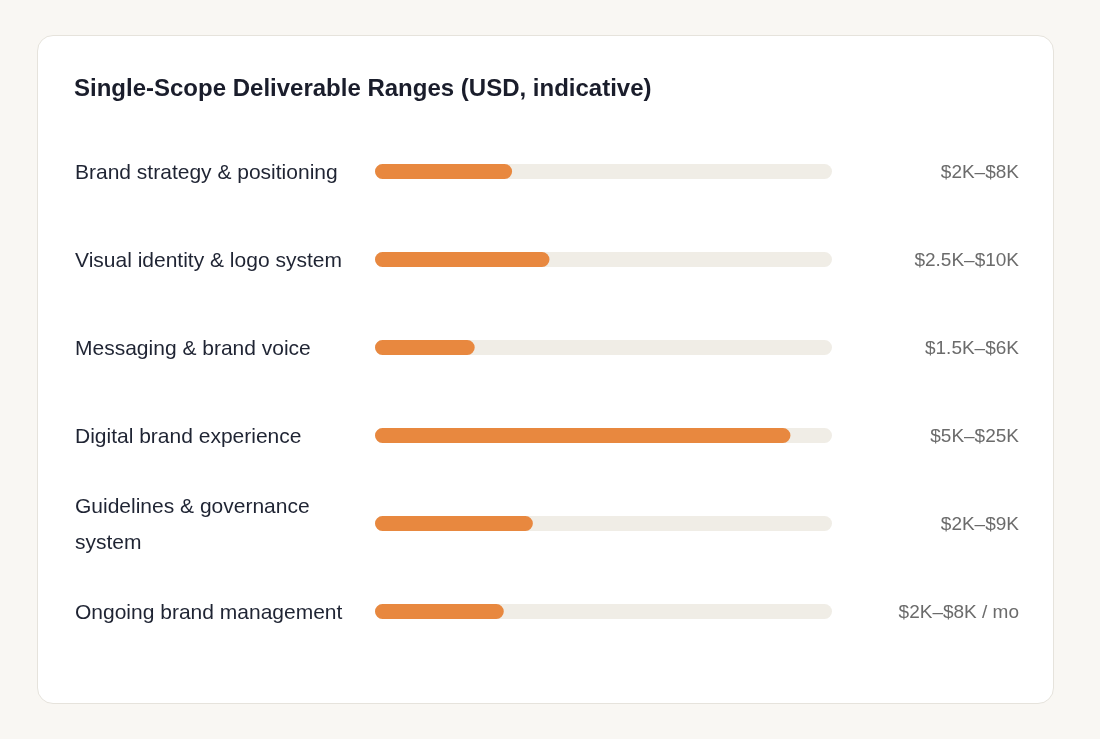 The height and width of the screenshot is (739, 1100). Describe the element at coordinates (980, 523) in the screenshot. I see `text: $2K–$9K` at that location.